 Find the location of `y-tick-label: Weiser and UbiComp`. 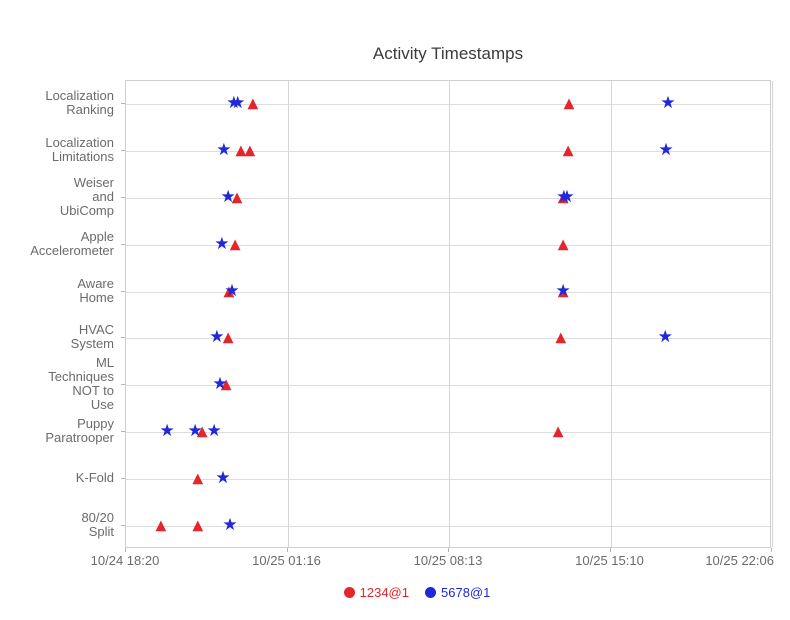

y-tick-label: Weiser and UbiComp is located at coordinates (86, 196).